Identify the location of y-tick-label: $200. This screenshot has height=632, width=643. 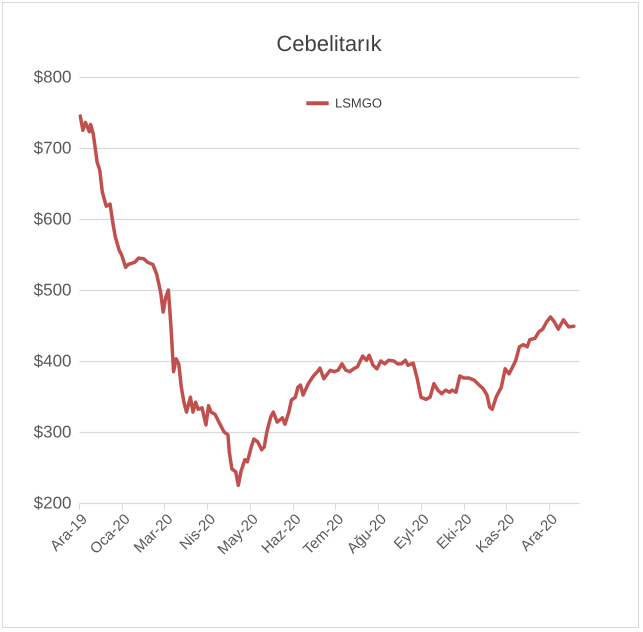
(53, 503).